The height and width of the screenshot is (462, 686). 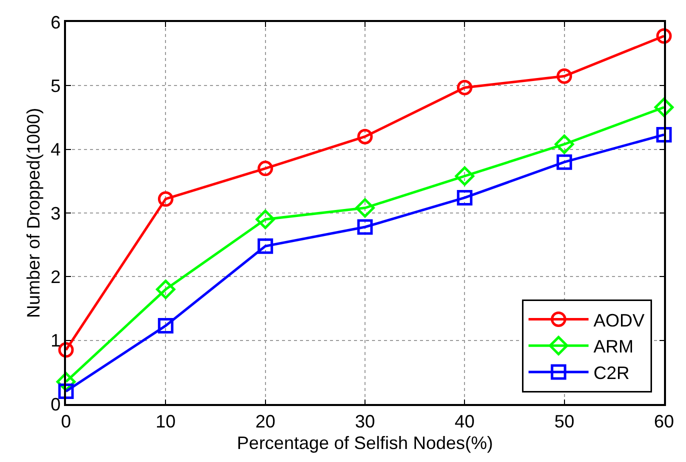 I want to click on x-tick-label: 60, so click(x=664, y=421).